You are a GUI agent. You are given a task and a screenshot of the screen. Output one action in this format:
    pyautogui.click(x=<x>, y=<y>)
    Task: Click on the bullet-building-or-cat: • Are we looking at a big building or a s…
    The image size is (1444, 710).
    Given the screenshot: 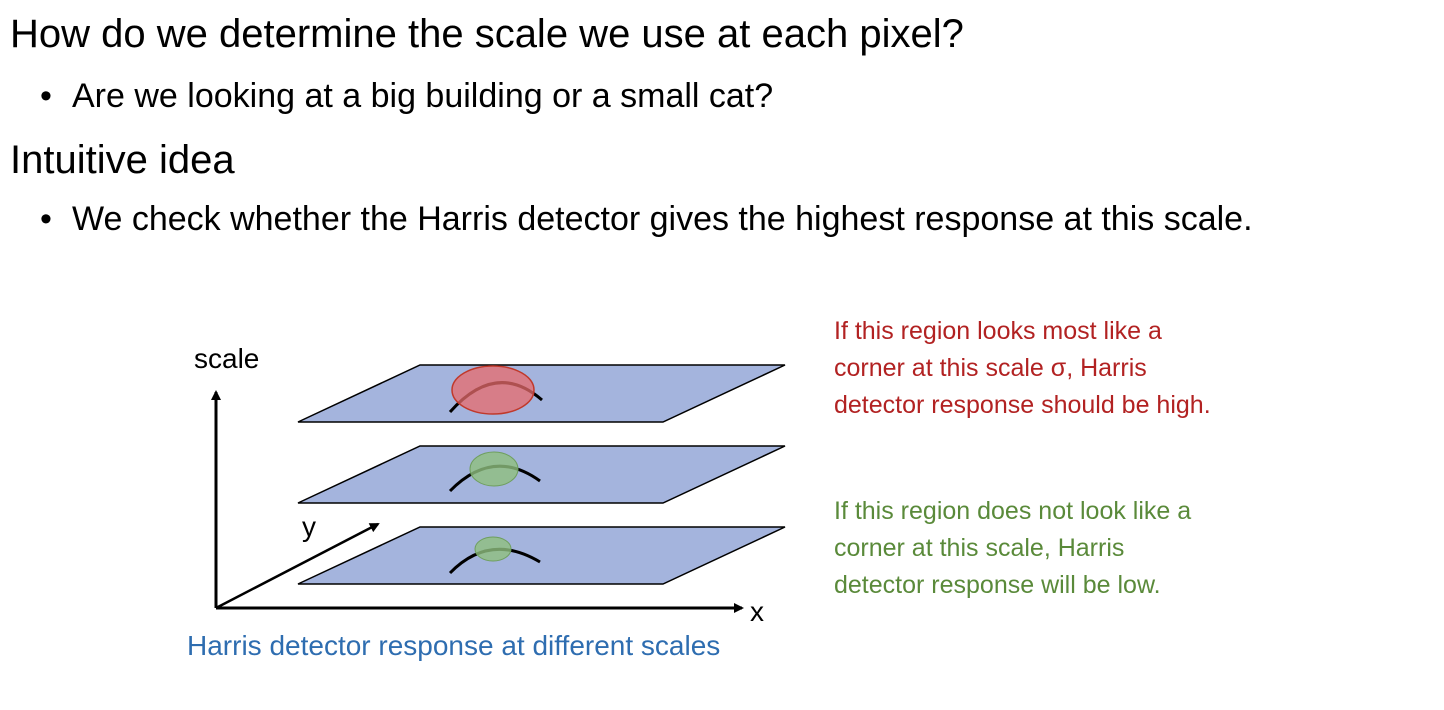 What is the action you would take?
    pyautogui.click(x=406, y=96)
    